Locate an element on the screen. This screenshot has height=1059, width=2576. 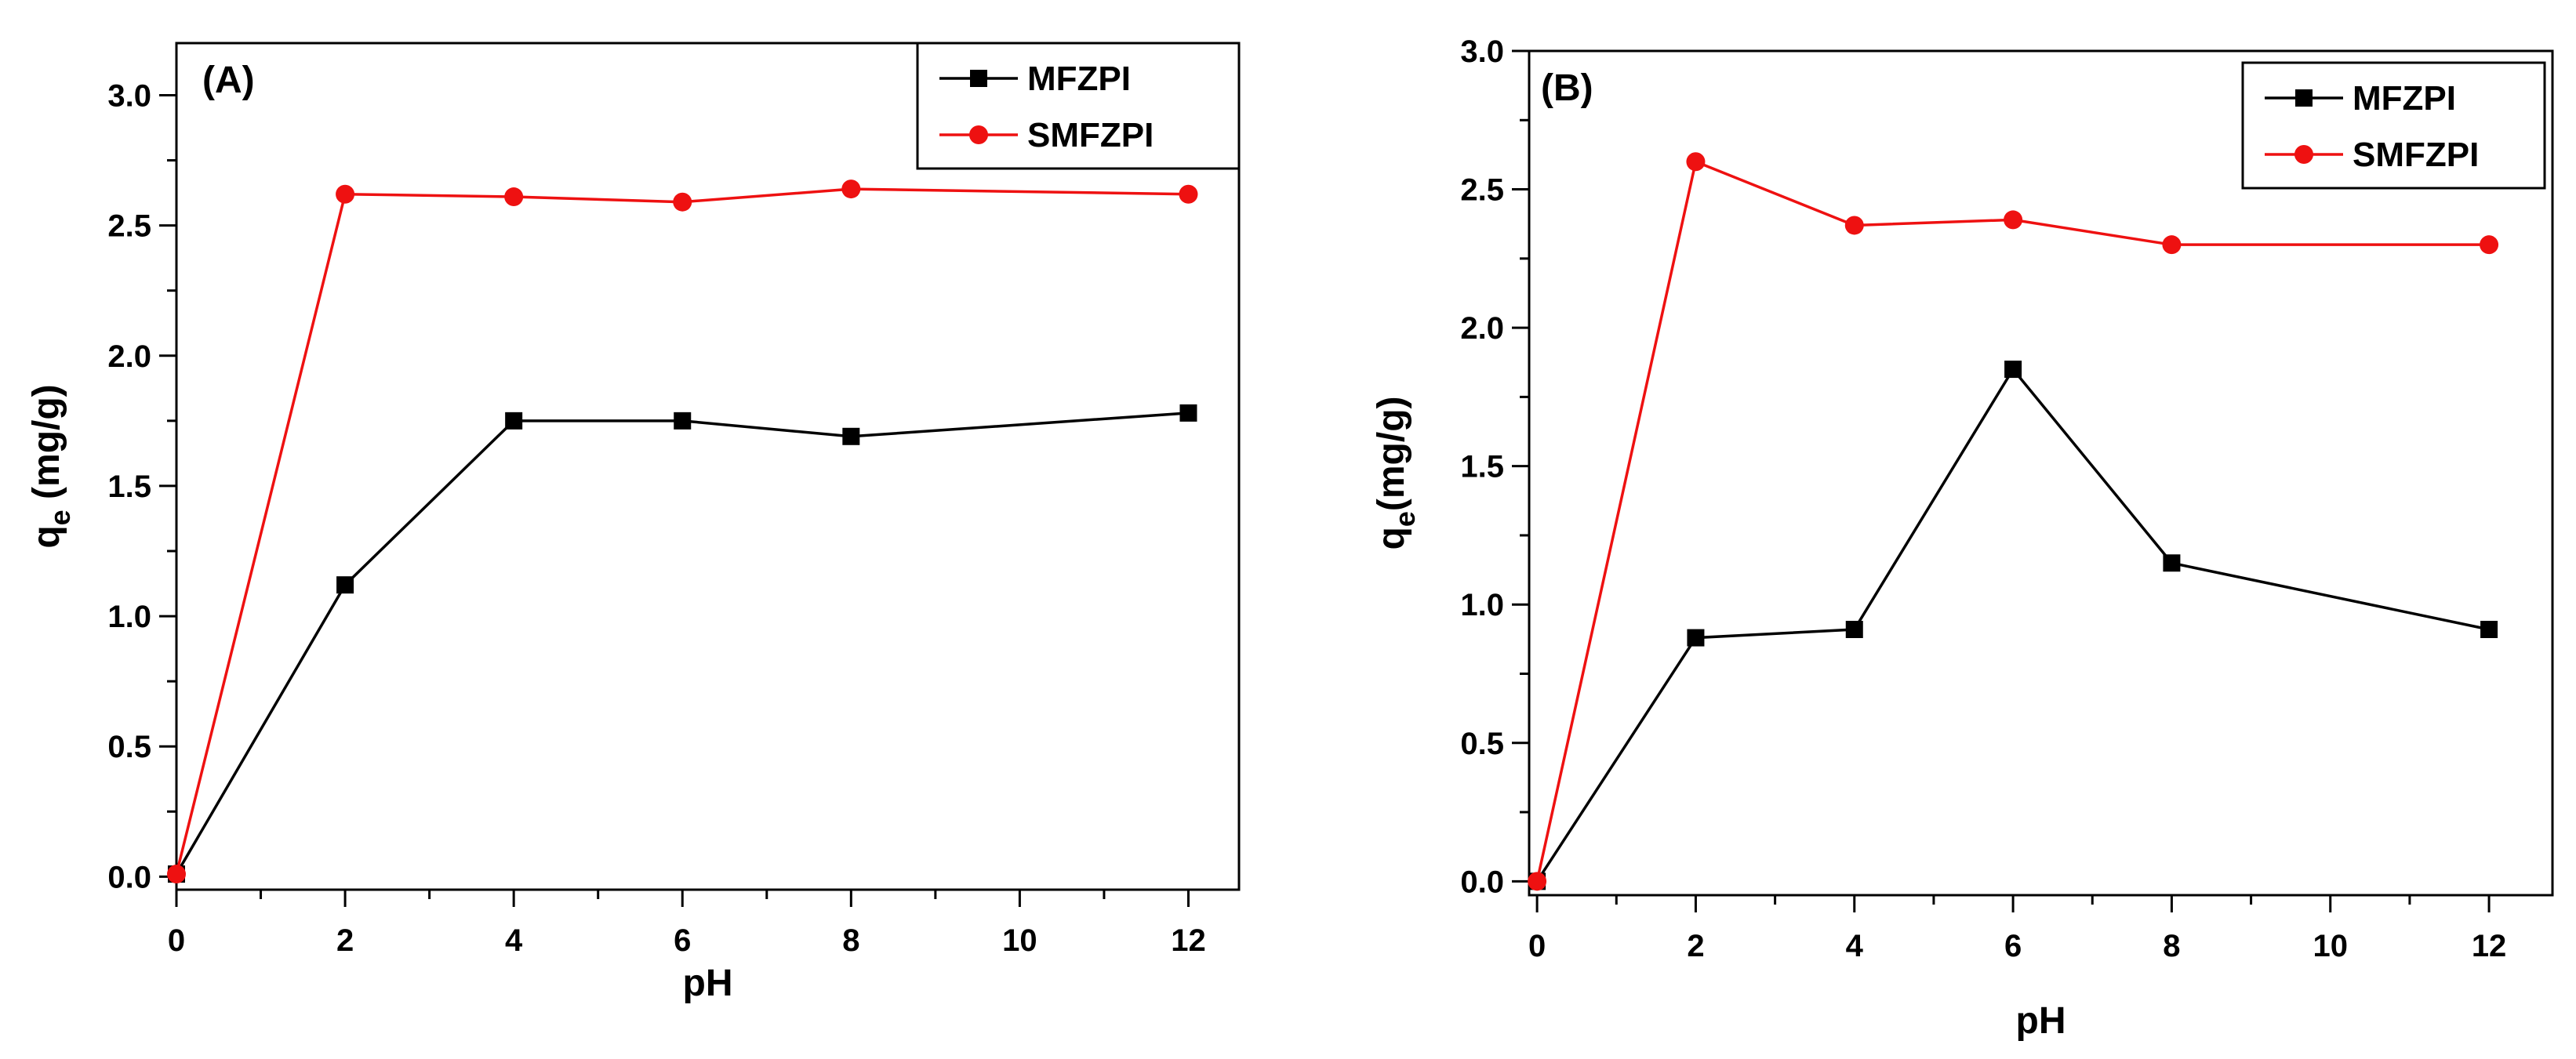
y-axis-title: qe (mg/g) is located at coordinates (51, 466).